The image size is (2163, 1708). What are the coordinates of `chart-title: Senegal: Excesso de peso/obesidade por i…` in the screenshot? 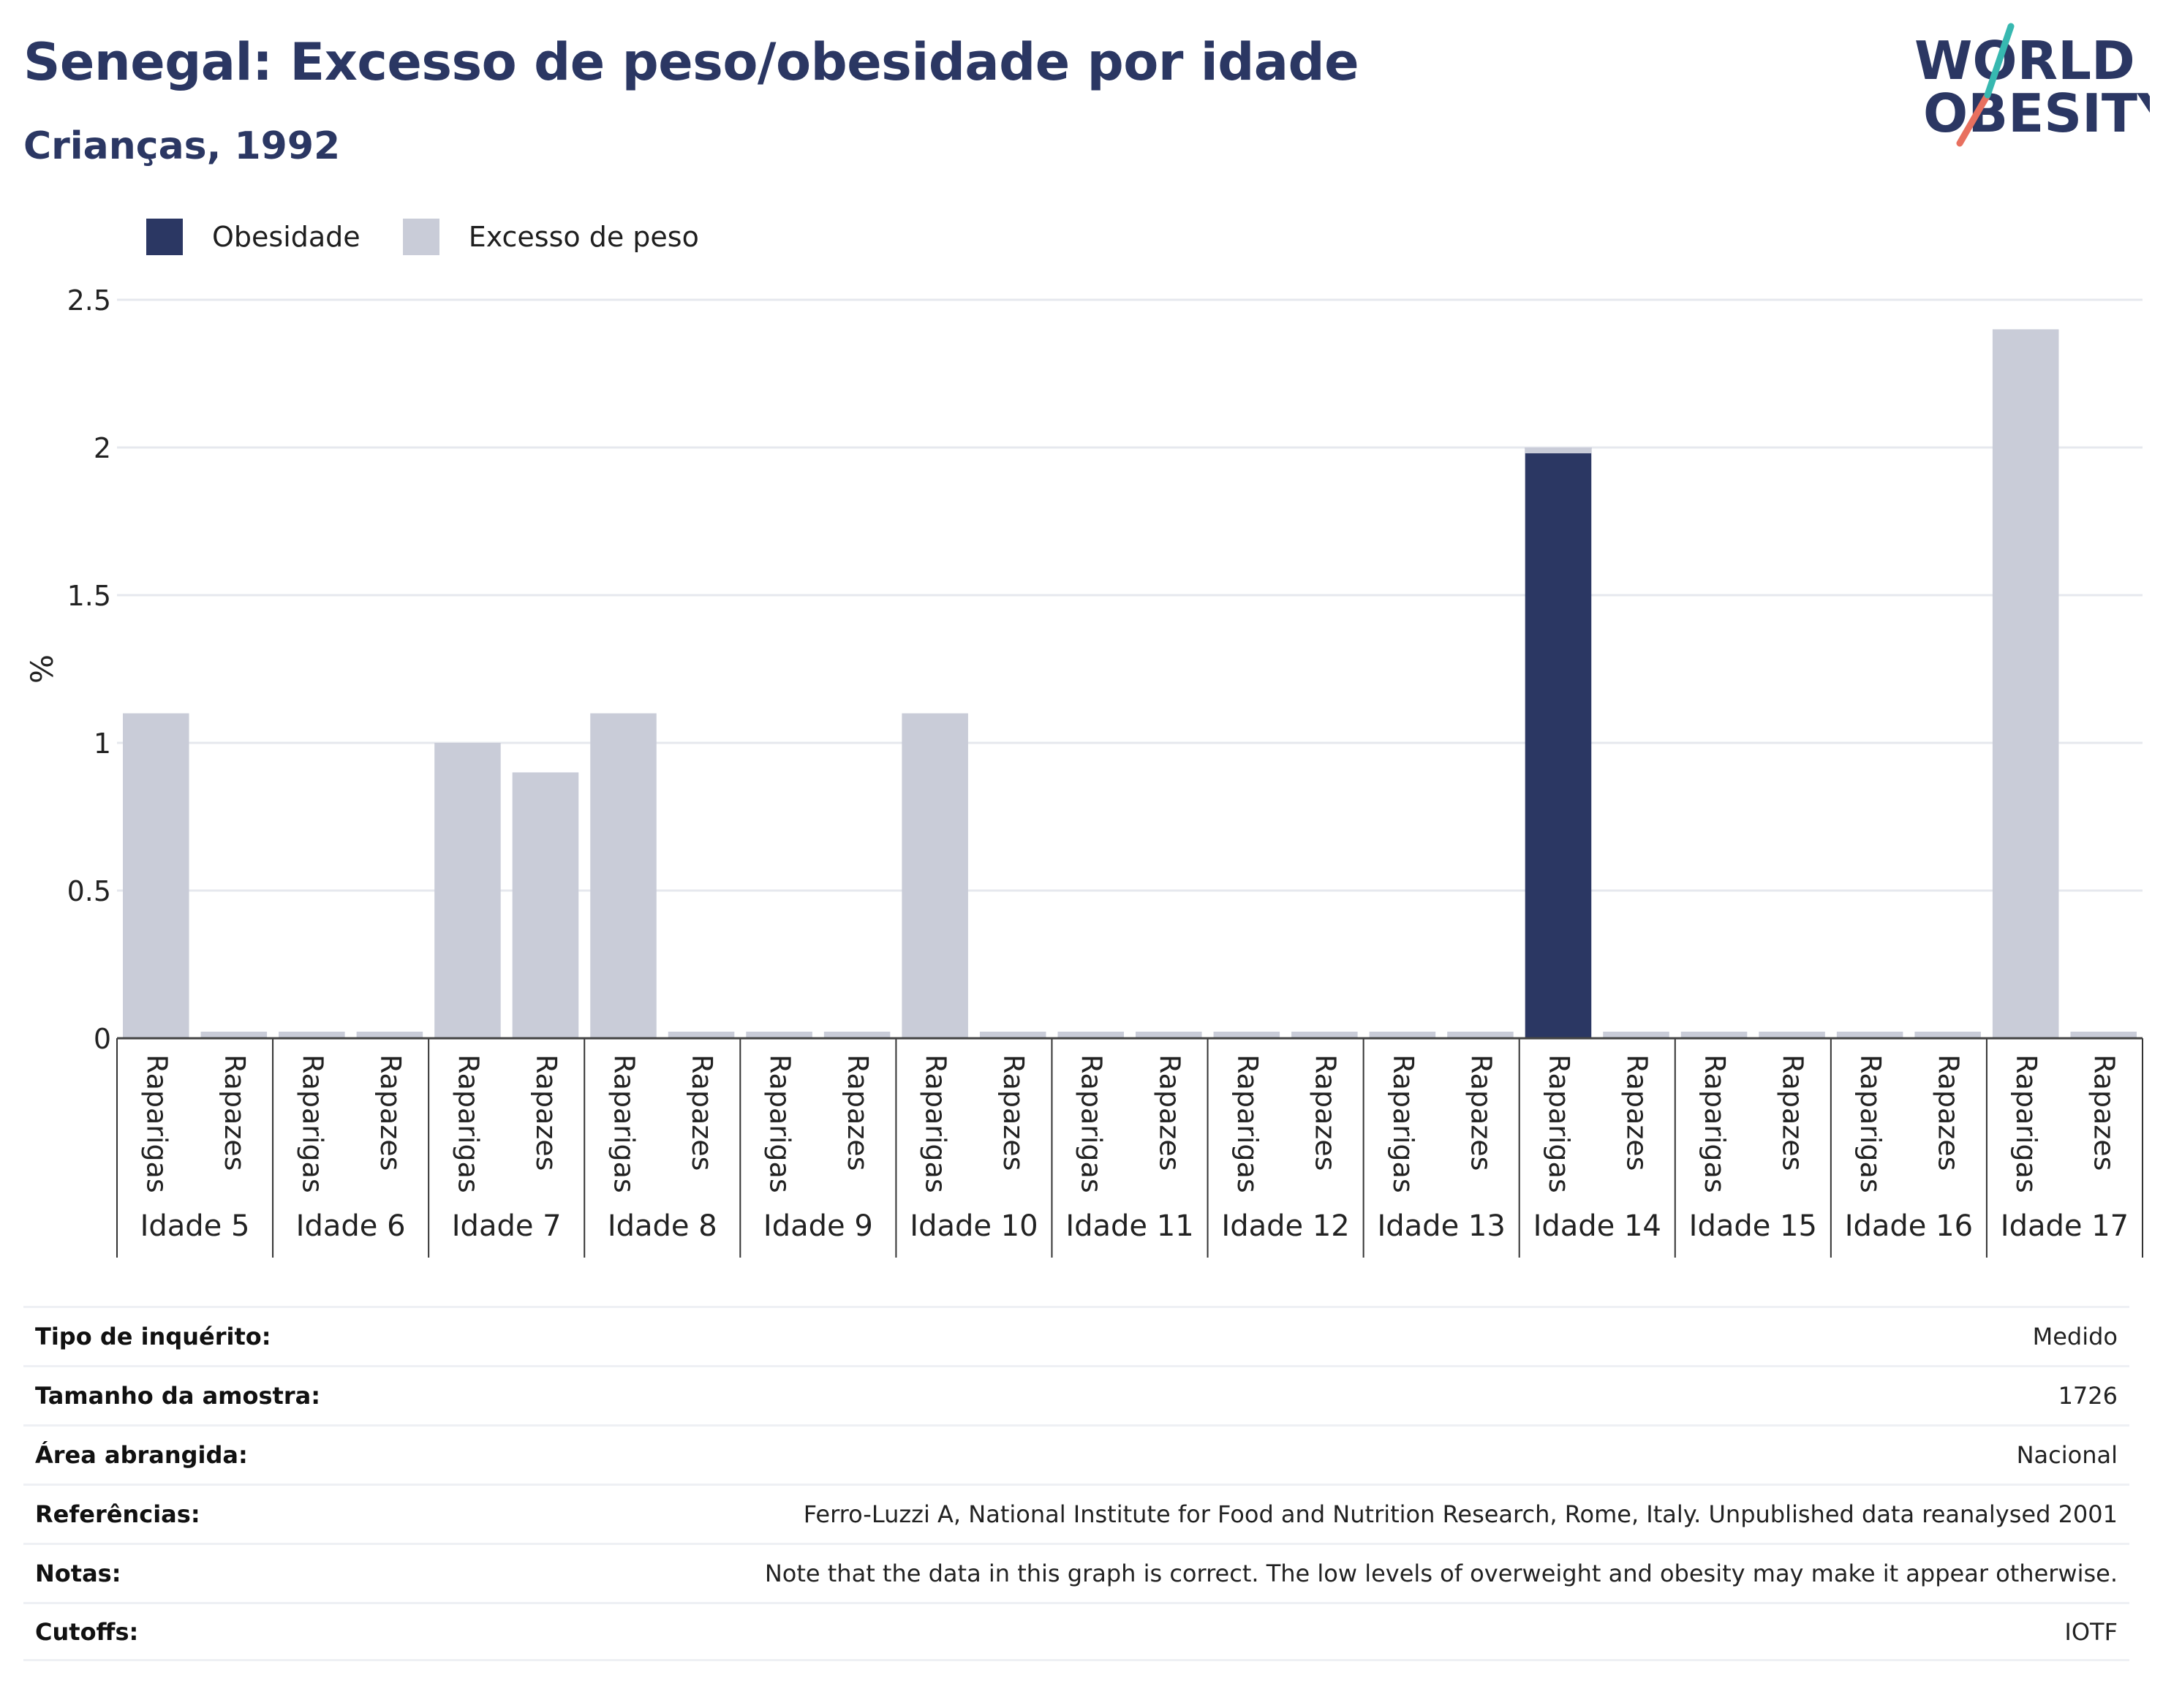 It's located at (691, 62).